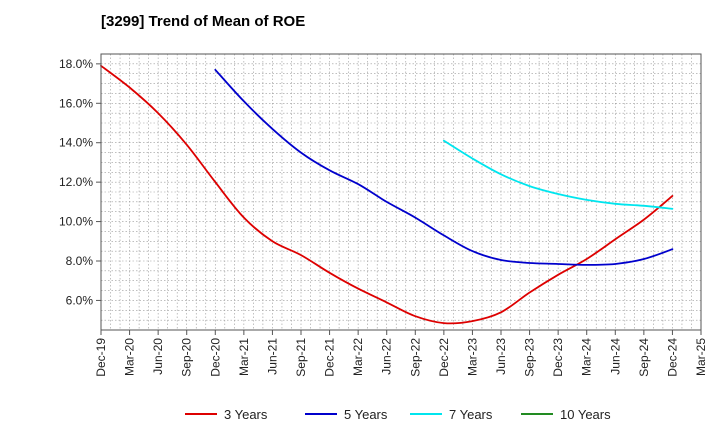 This screenshot has width=720, height=440. What do you see at coordinates (366, 414) in the screenshot?
I see `legend-label: 5 Years` at bounding box center [366, 414].